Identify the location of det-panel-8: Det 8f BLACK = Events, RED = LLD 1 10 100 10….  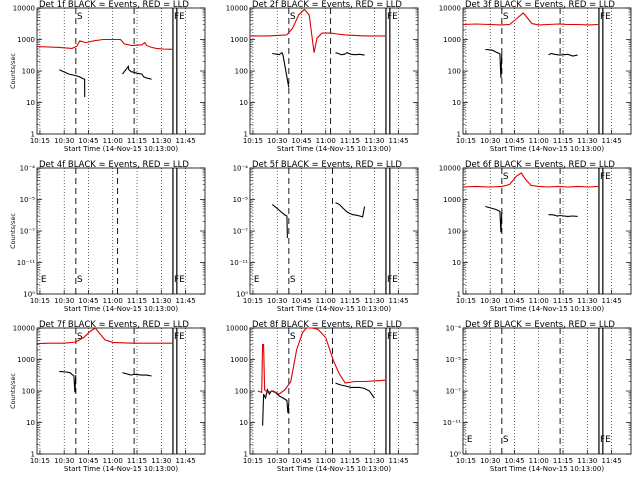
(322, 396).